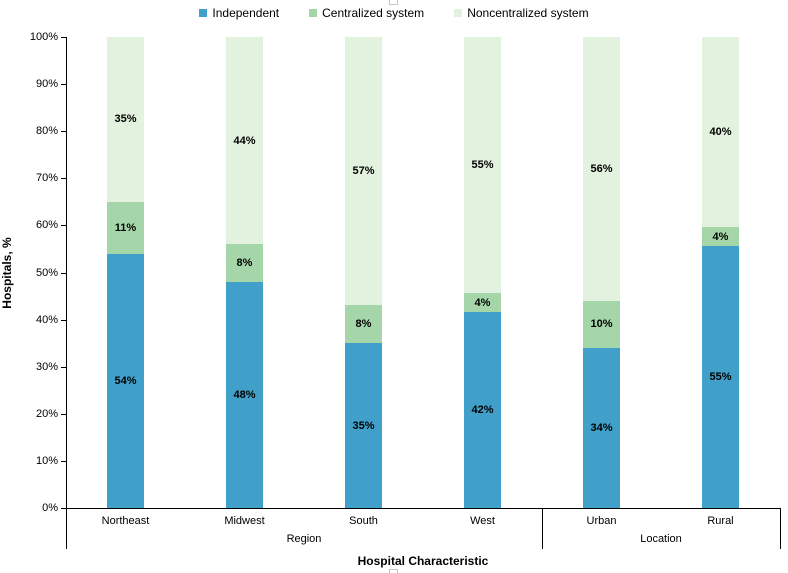 This screenshot has height=573, width=788. What do you see at coordinates (363, 521) in the screenshot?
I see `category-label-south: South` at bounding box center [363, 521].